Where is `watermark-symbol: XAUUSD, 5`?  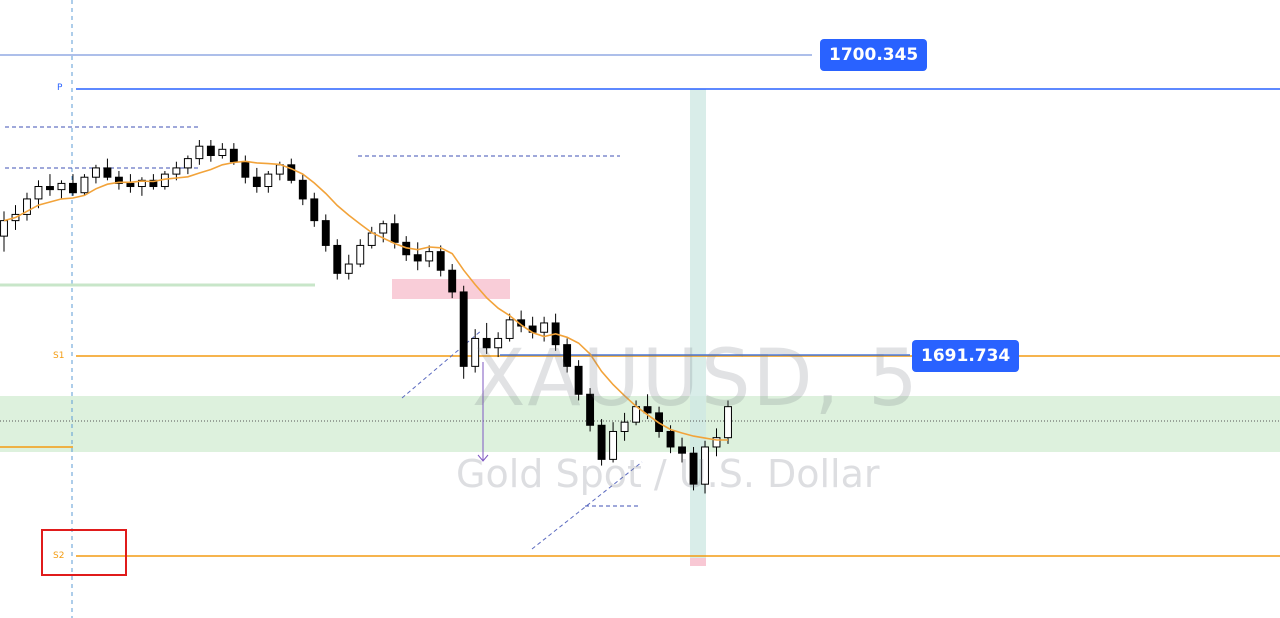
watermark-symbol: XAUUSD, 5 is located at coordinates (696, 379).